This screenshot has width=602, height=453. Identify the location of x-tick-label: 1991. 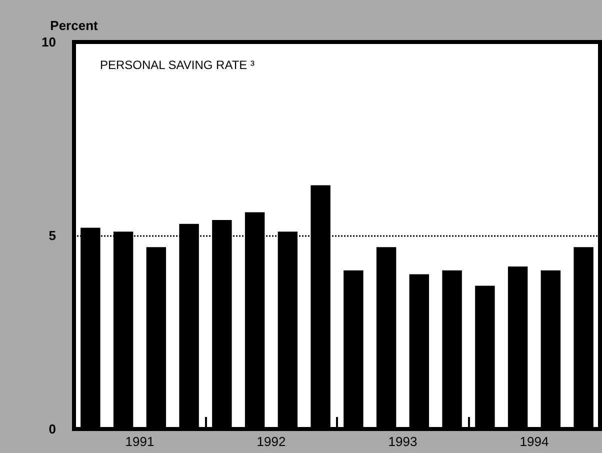
(139, 441).